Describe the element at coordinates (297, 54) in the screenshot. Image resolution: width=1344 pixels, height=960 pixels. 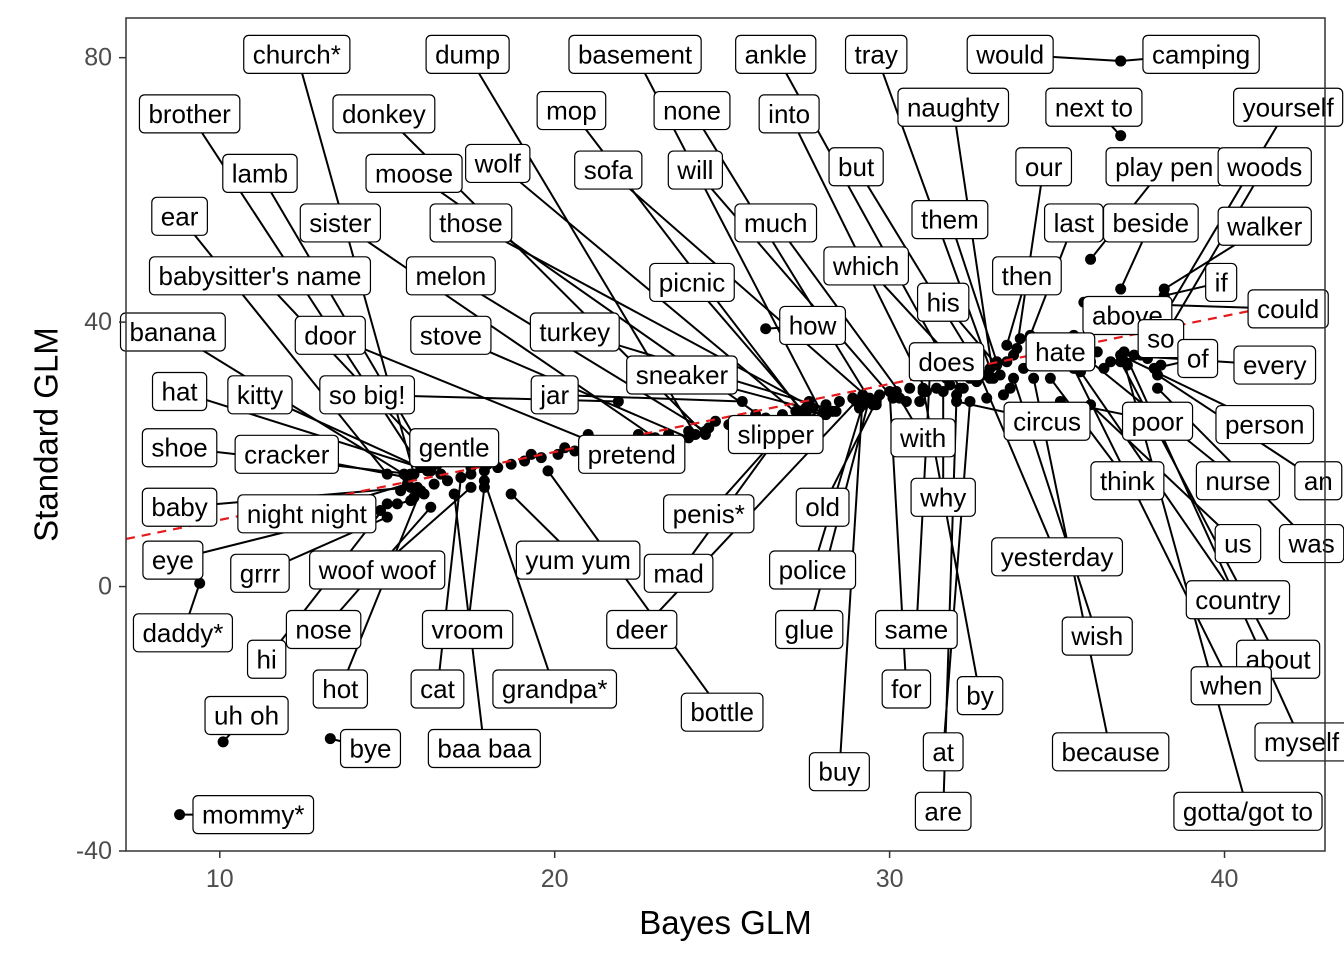
I see `point-label: church*` at that location.